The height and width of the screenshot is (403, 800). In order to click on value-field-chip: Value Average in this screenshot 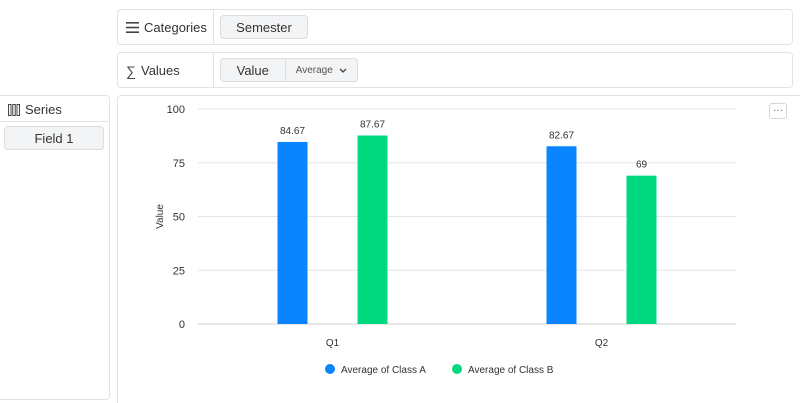, I will do `click(289, 70)`.